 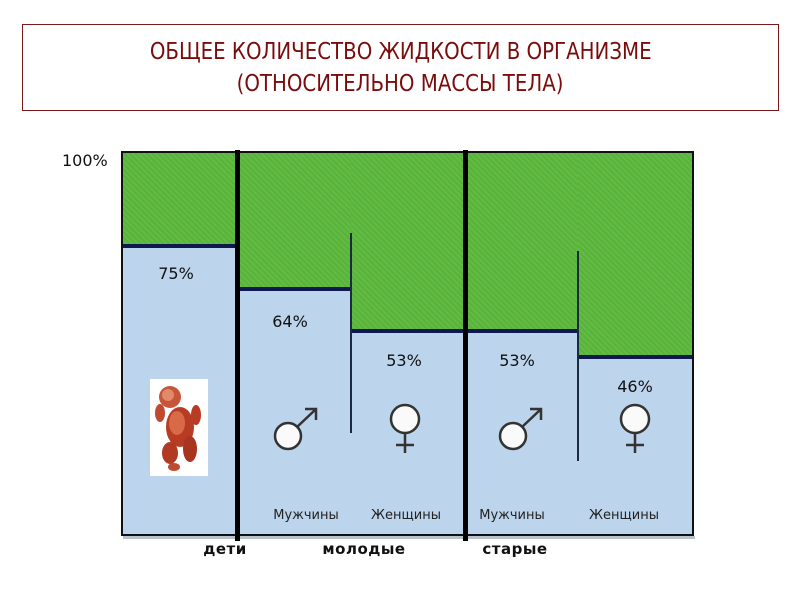 I want to click on chart-shadow, so click(x=409, y=537).